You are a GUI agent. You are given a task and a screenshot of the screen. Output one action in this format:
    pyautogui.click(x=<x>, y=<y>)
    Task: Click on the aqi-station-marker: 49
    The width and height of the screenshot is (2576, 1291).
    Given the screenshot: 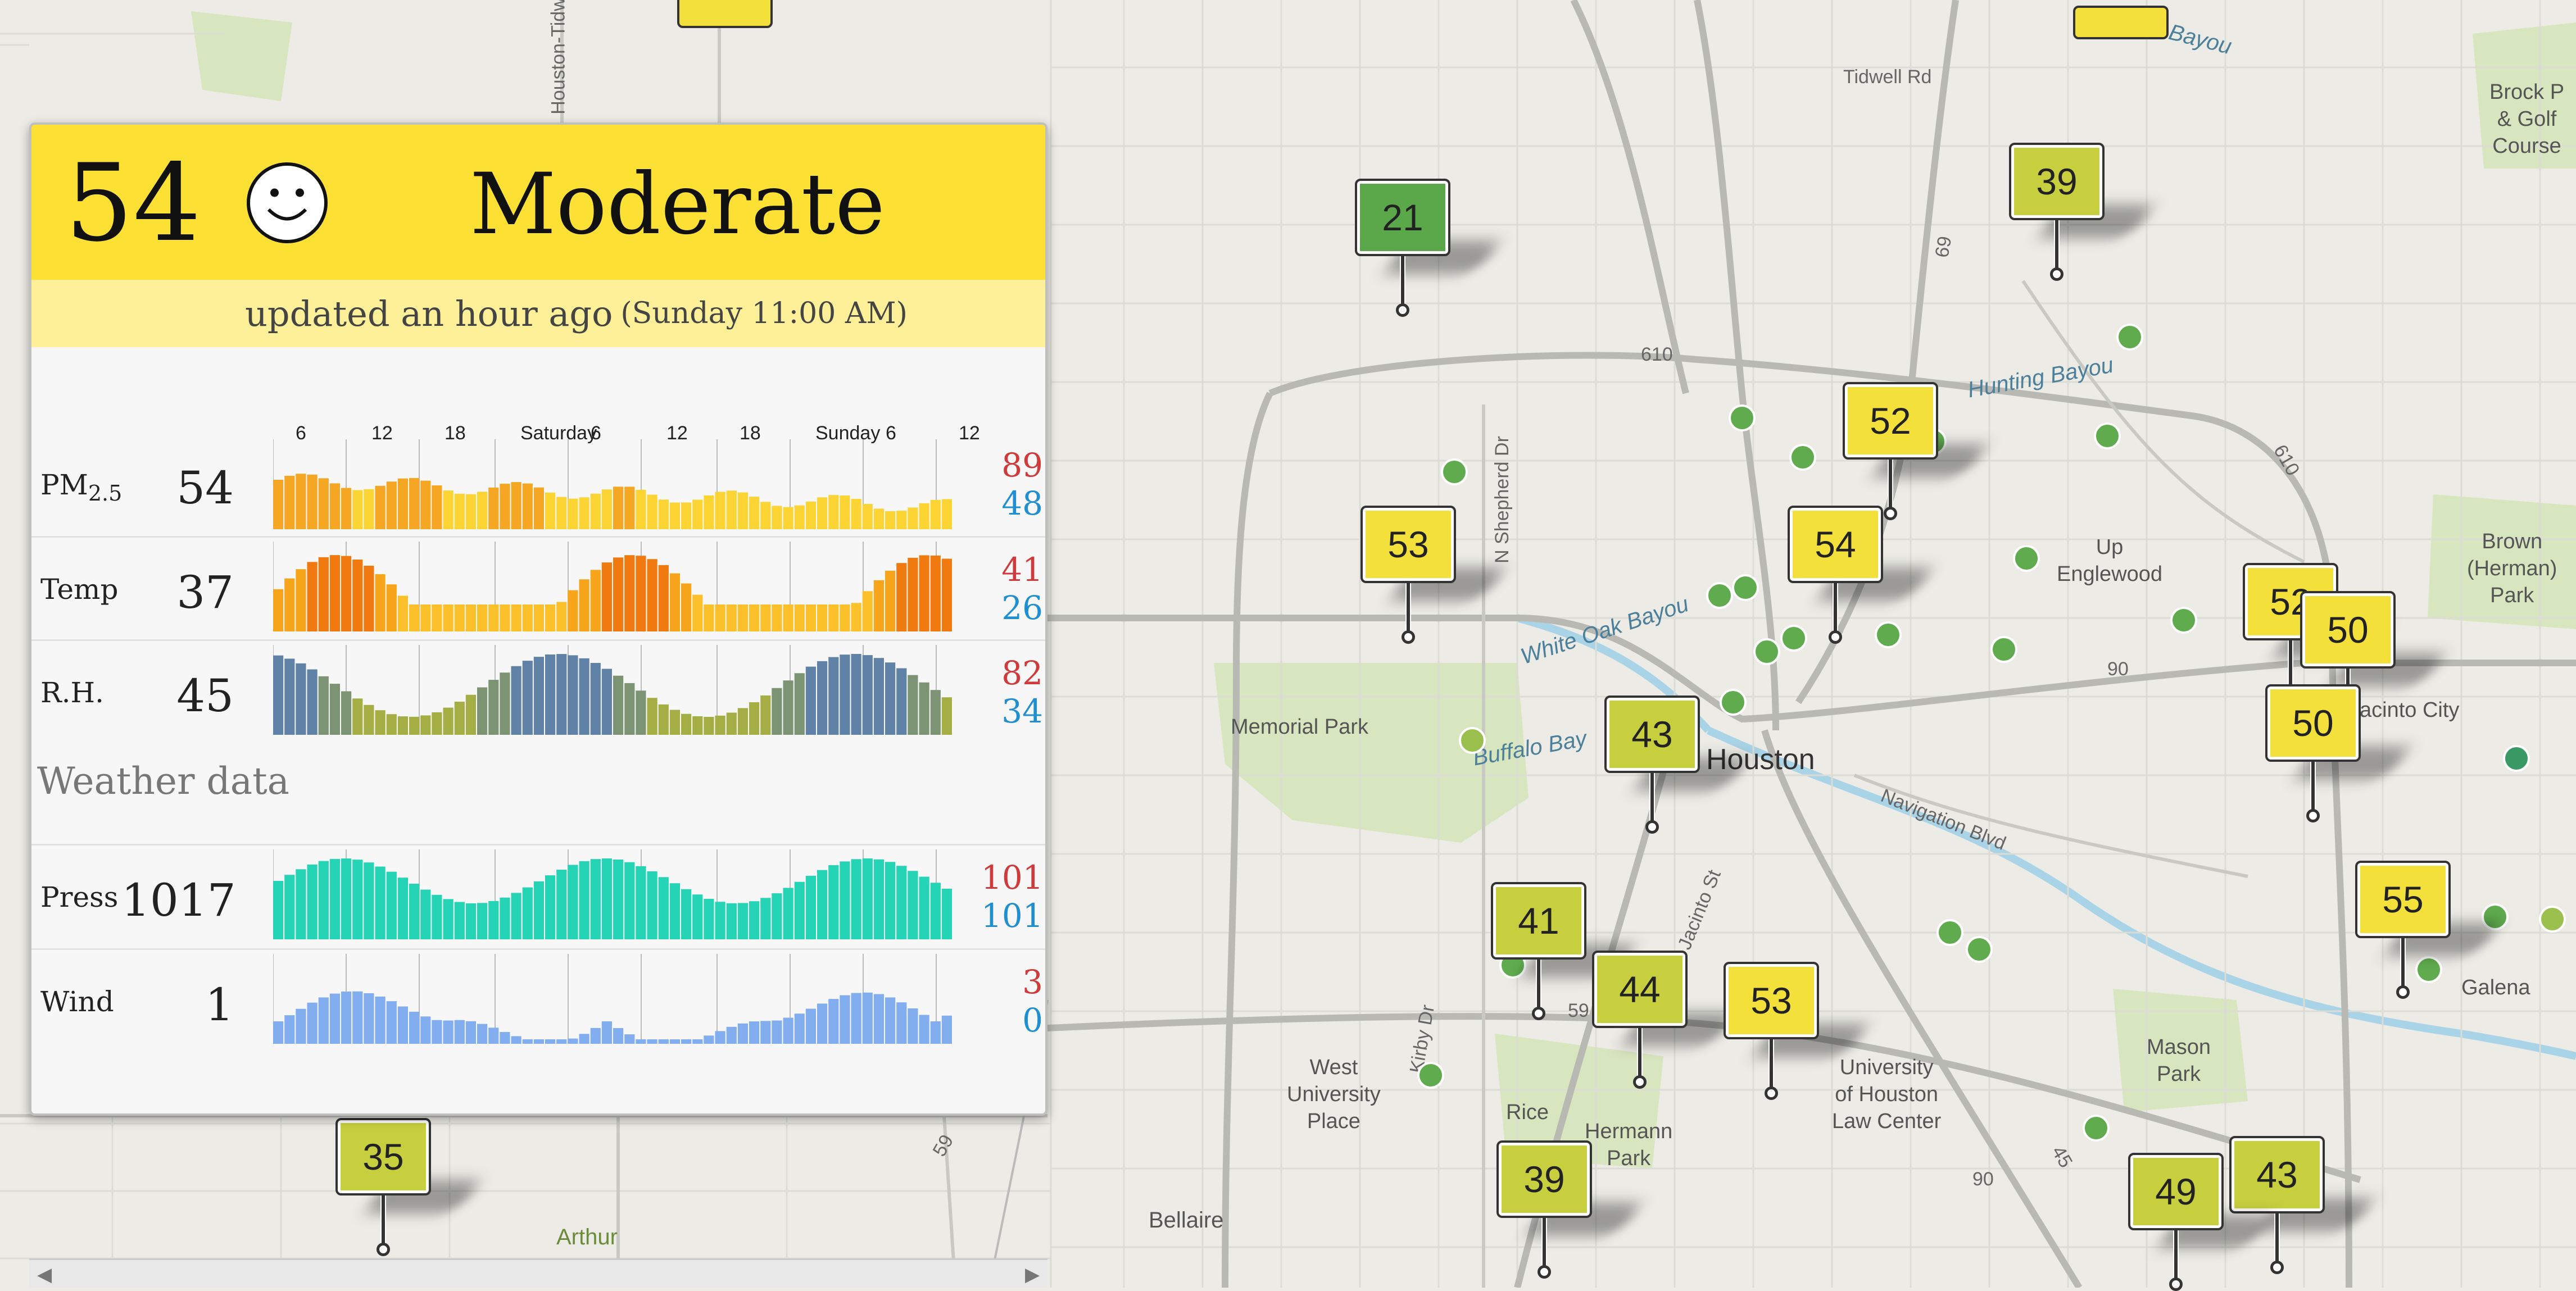 What is the action you would take?
    pyautogui.click(x=2203, y=1222)
    